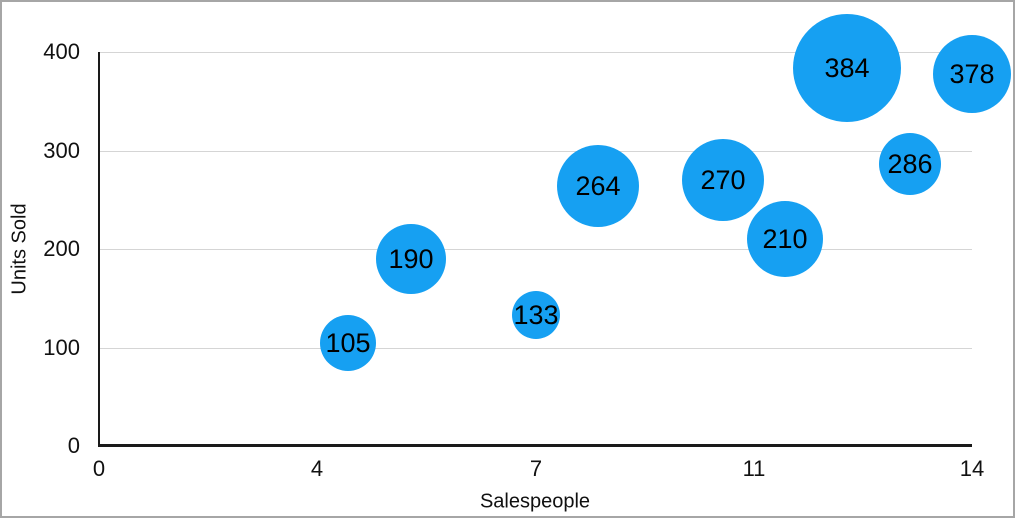  I want to click on bubble-286: 286, so click(910, 164).